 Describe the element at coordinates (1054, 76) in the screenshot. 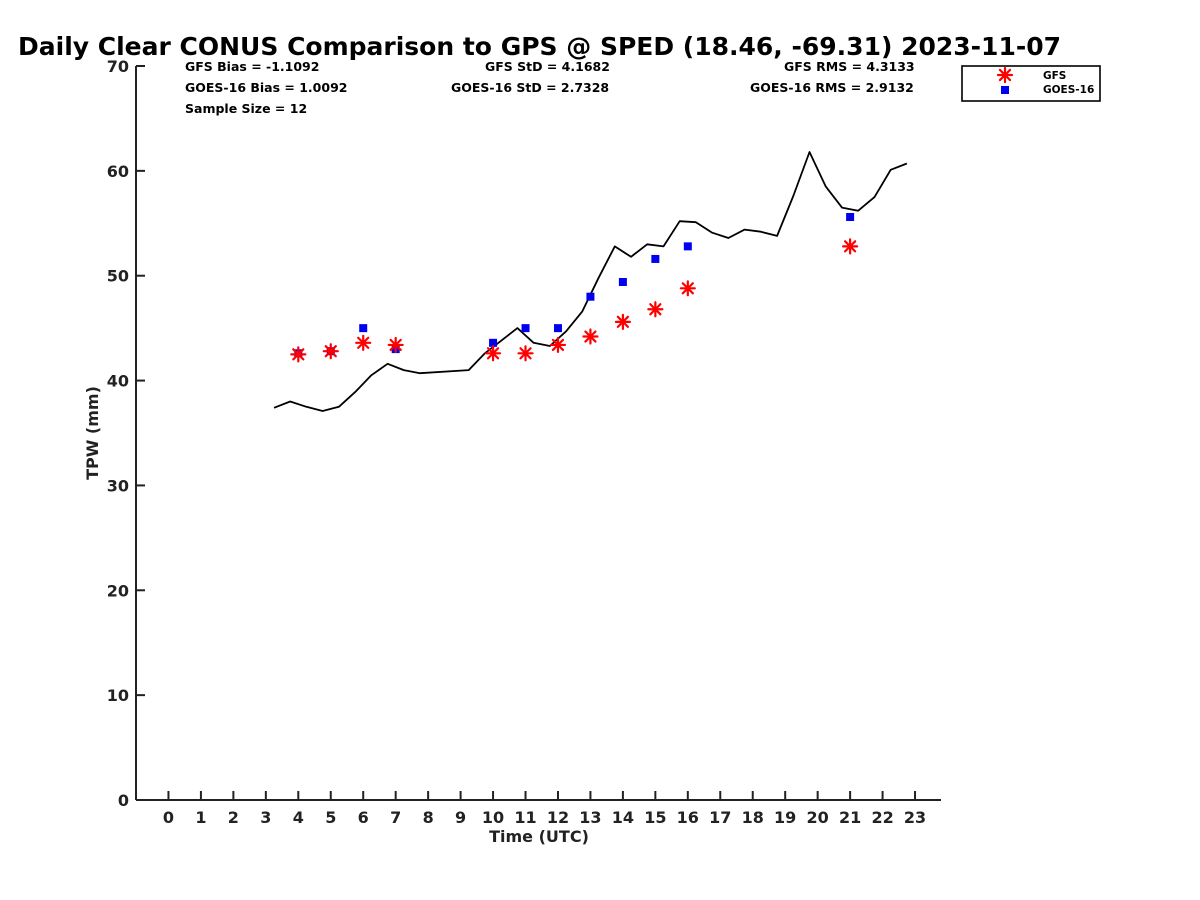

I see `legend-gfs-label: GFS` at that location.